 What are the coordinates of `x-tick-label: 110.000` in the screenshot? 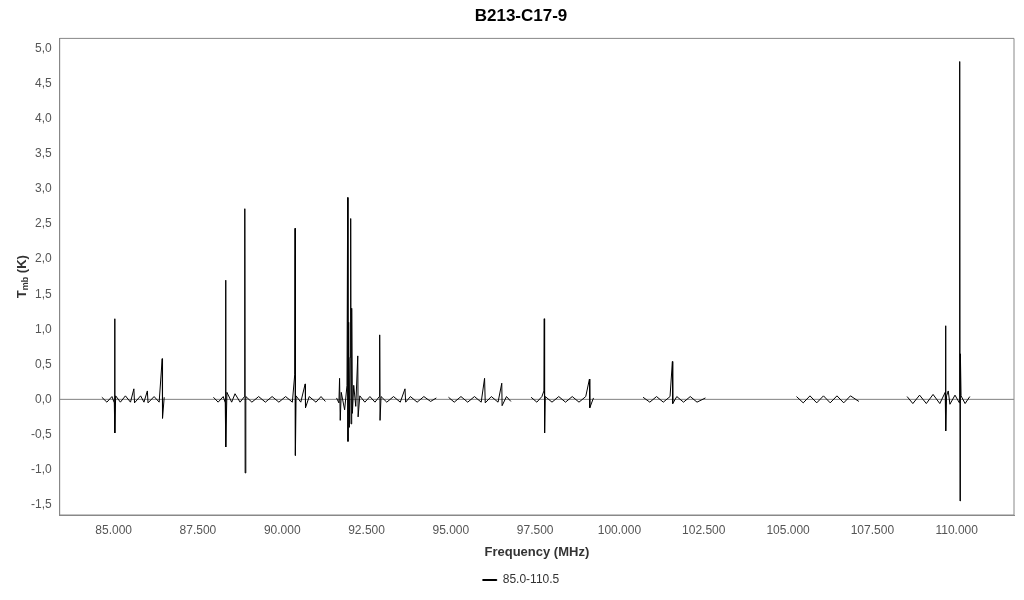 It's located at (957, 529).